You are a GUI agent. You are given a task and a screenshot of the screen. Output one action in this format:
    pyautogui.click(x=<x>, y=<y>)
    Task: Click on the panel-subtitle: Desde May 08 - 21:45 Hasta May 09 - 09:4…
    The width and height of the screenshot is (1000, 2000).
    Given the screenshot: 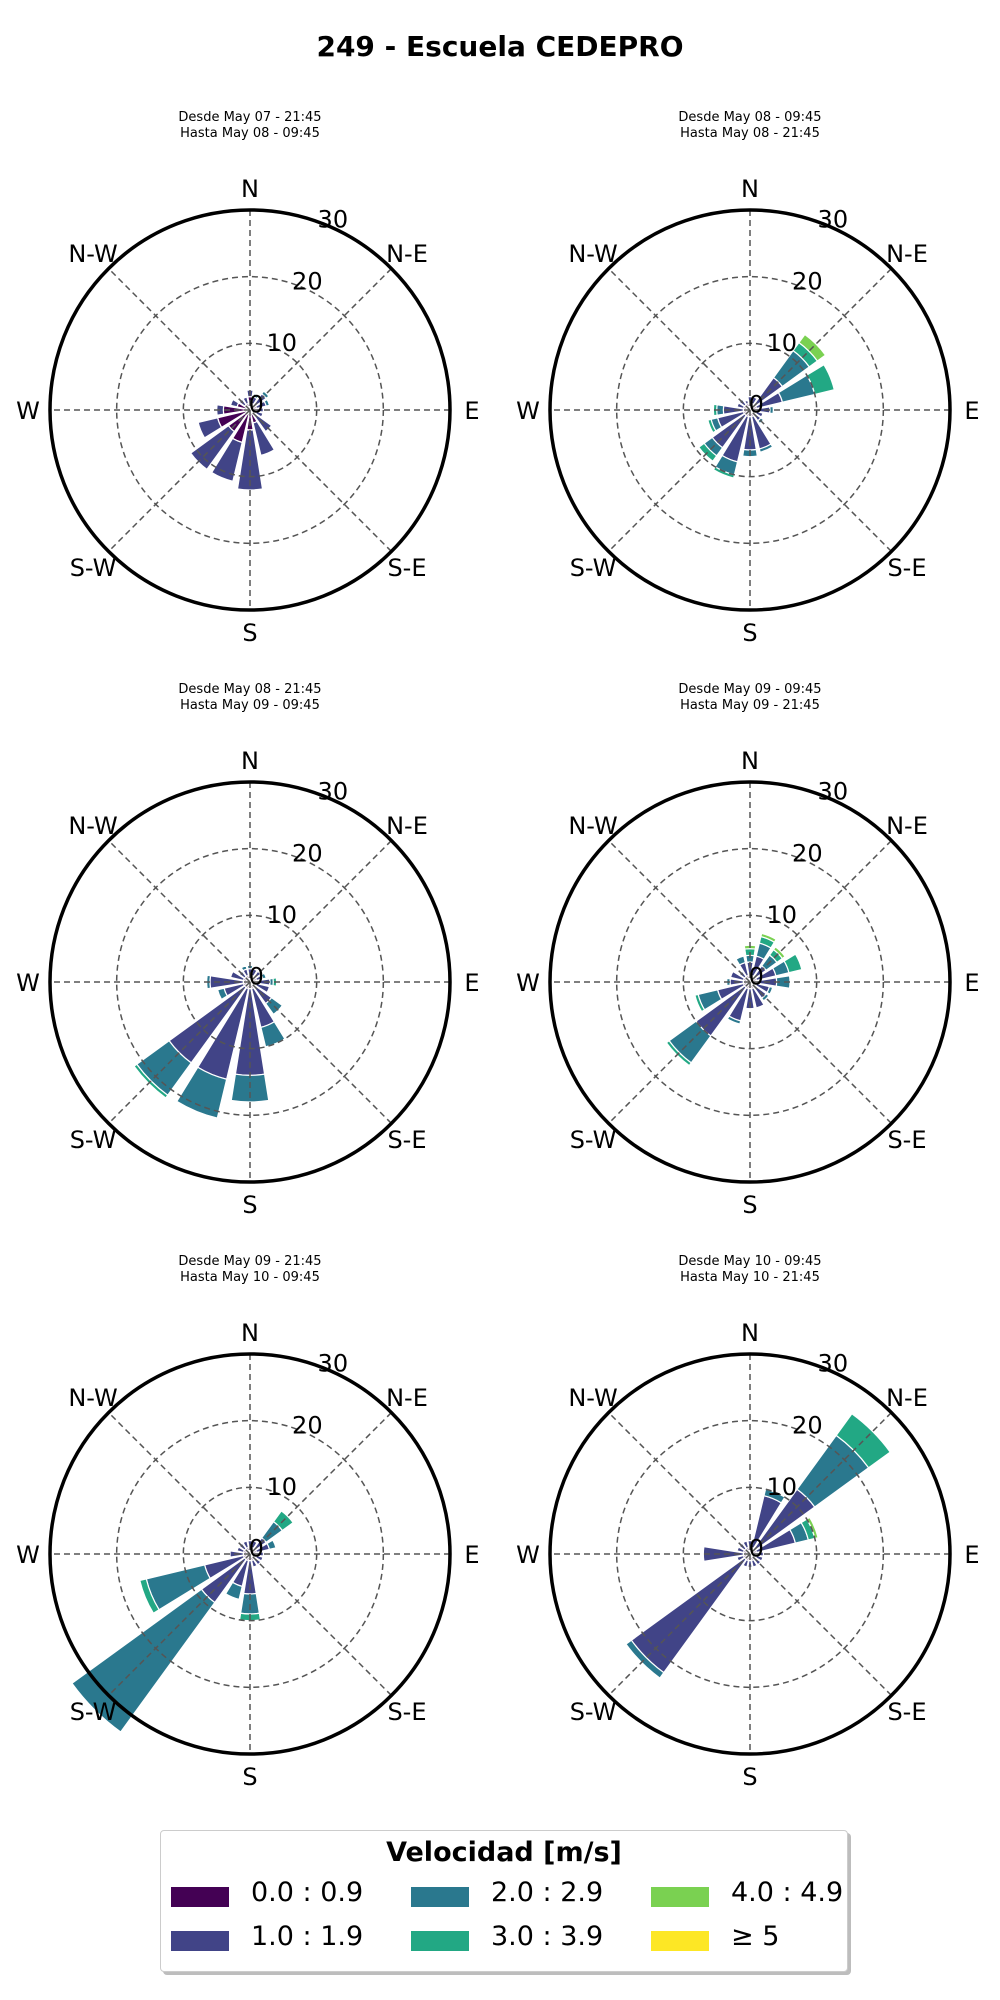 What is the action you would take?
    pyautogui.click(x=250, y=698)
    